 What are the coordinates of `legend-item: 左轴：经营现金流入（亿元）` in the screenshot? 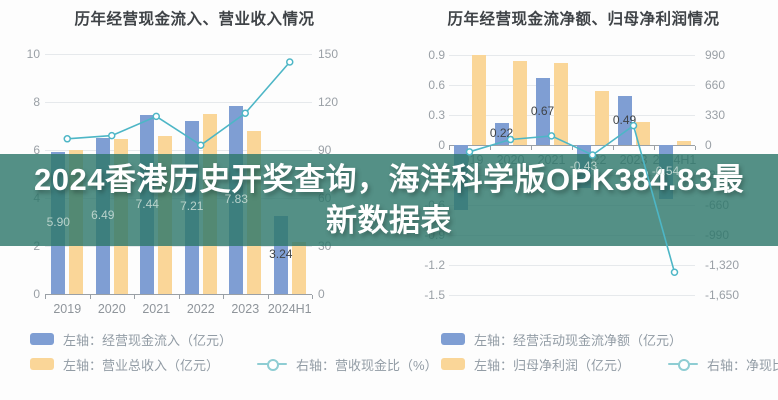 It's located at (131, 339).